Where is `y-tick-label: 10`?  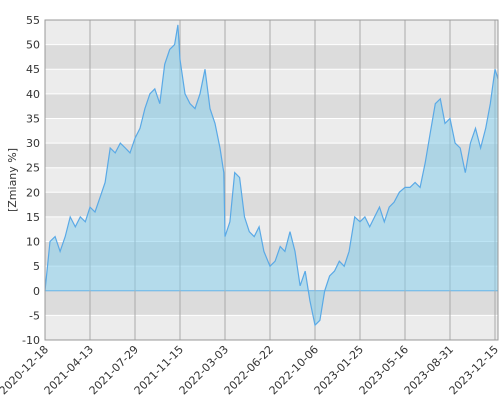 y-tick-label: 10 is located at coordinates (33, 242).